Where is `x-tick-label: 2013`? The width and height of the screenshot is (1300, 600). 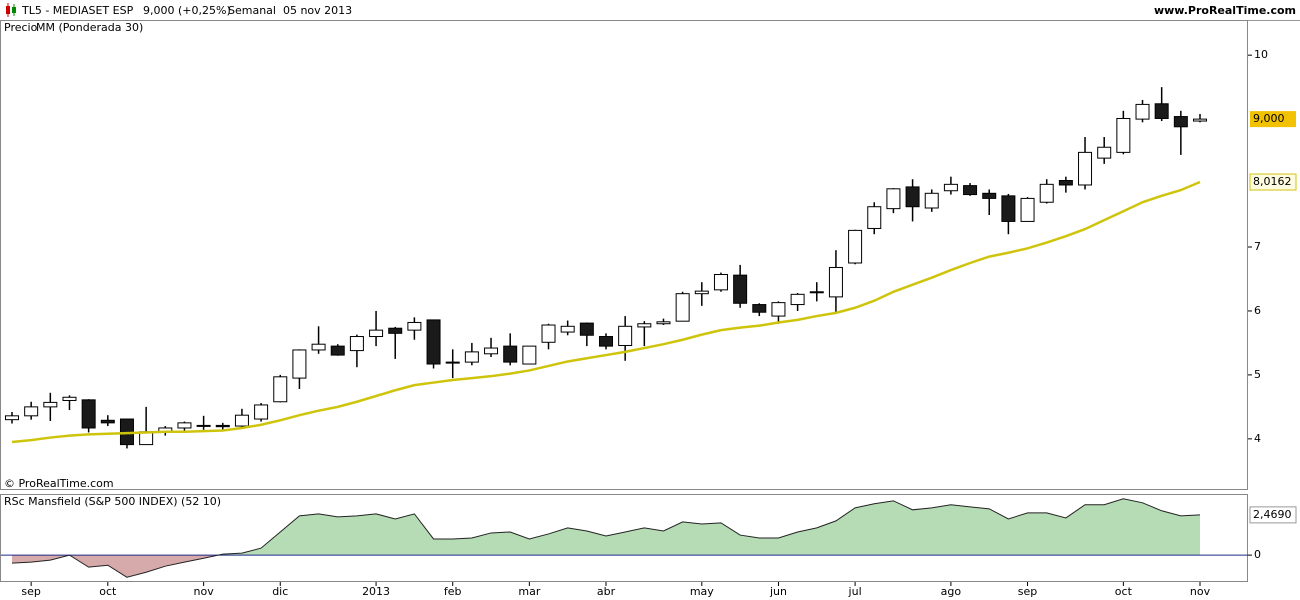 x-tick-label: 2013 is located at coordinates (376, 591).